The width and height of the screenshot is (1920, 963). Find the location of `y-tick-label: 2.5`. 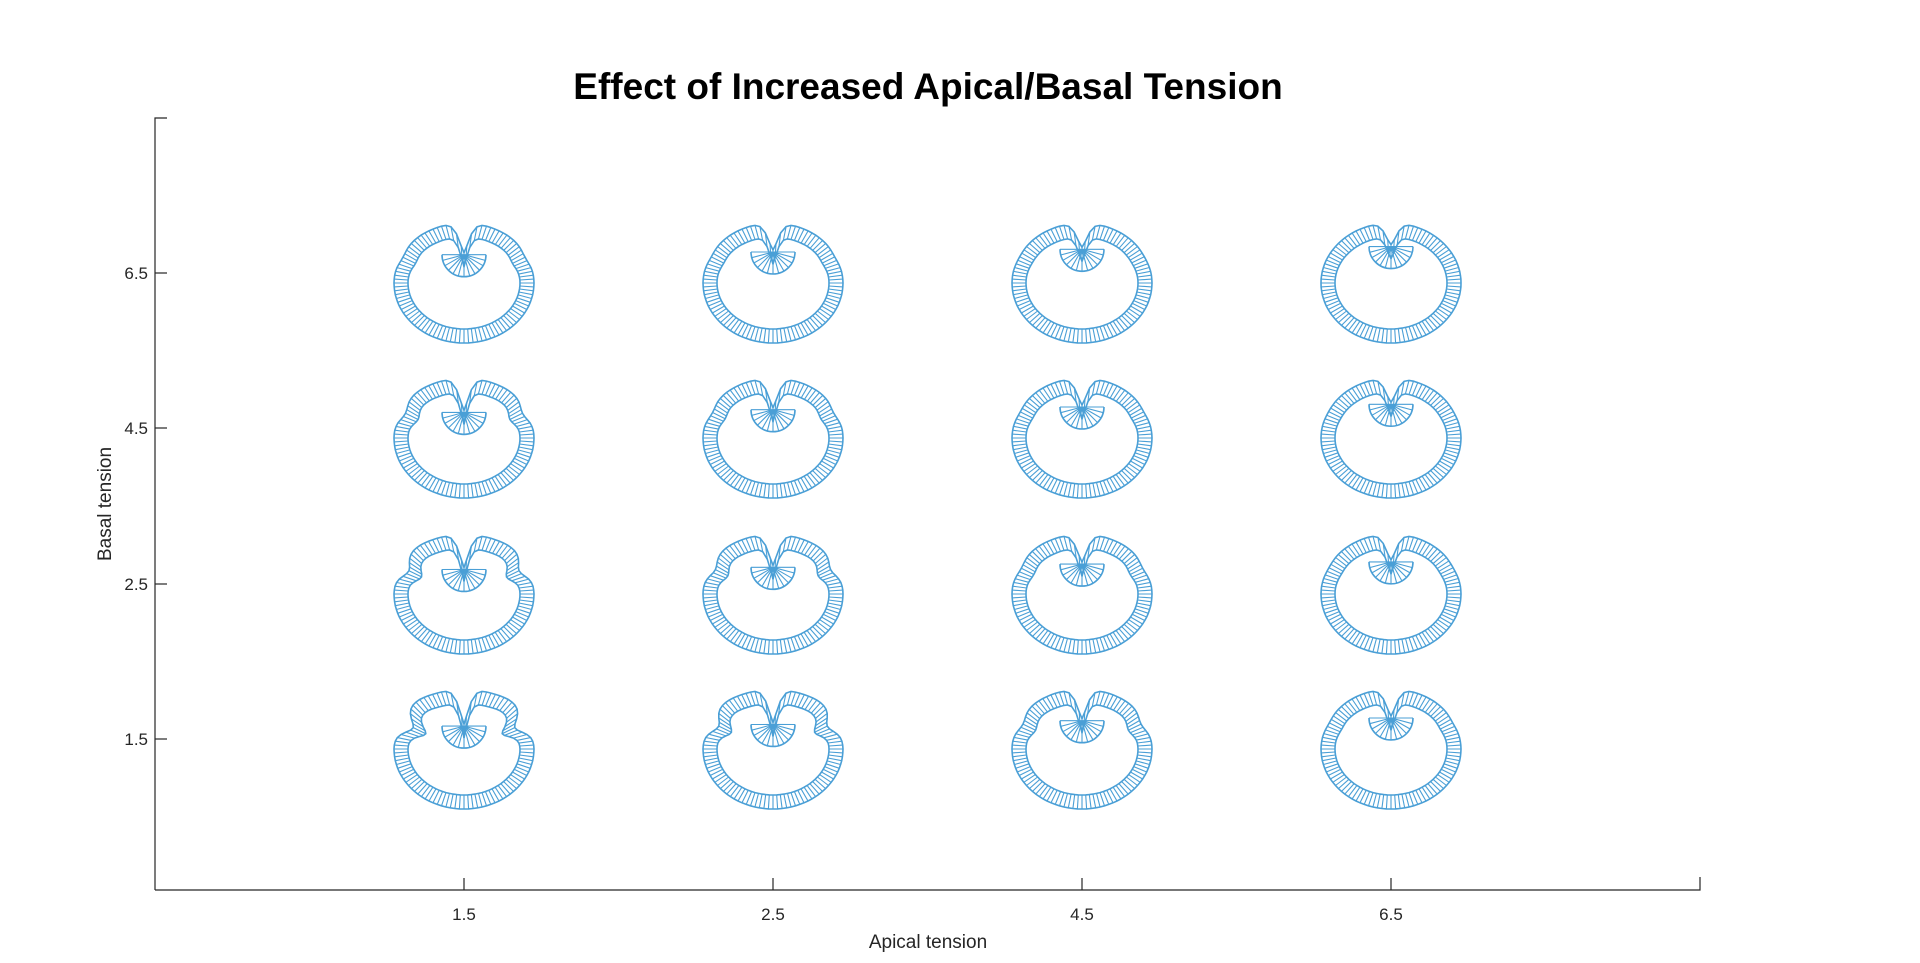

y-tick-label: 2.5 is located at coordinates (136, 584).